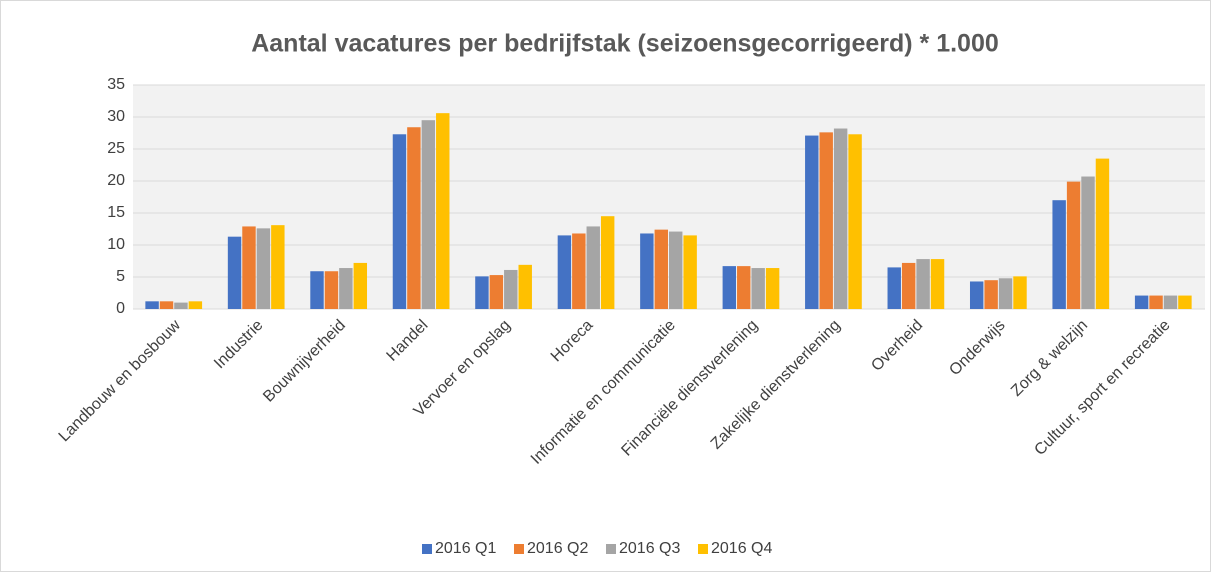 The image size is (1211, 572). I want to click on y-tick-label: 10, so click(116, 244).